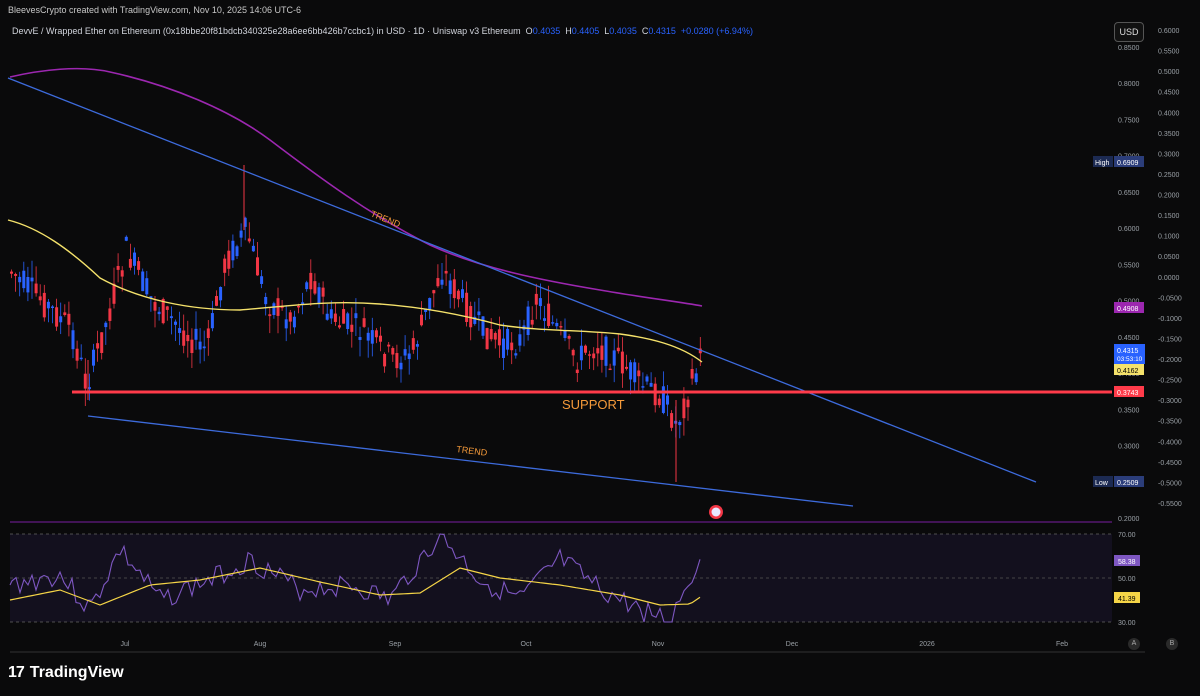  I want to click on high-badge-label: High, so click(1102, 163).